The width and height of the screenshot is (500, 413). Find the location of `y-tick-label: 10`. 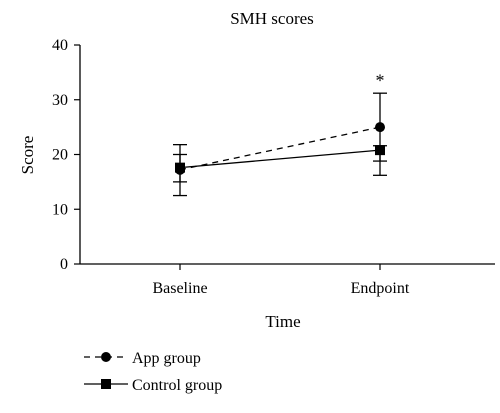

y-tick-label: 10 is located at coordinates (60, 209).